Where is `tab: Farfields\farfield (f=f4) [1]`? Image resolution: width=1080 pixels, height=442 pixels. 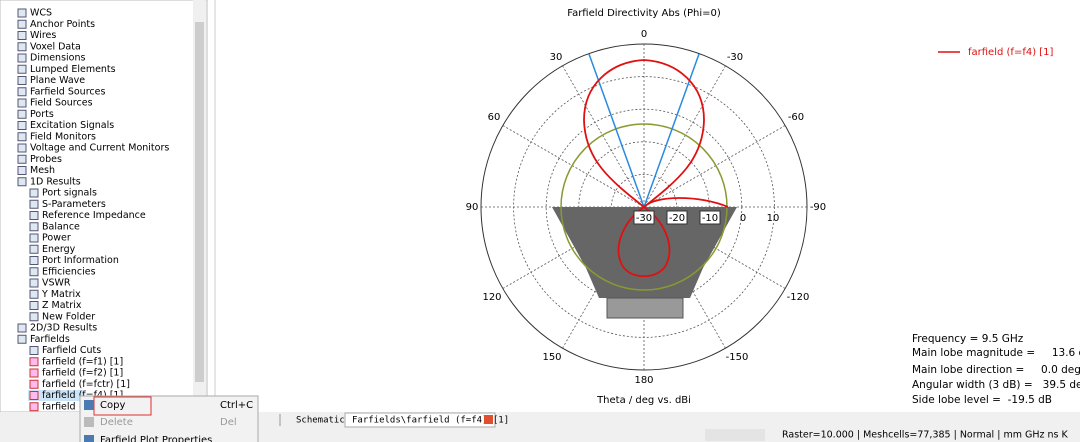 tab: Farfields\farfield (f=f4) [1] is located at coordinates (430, 421).